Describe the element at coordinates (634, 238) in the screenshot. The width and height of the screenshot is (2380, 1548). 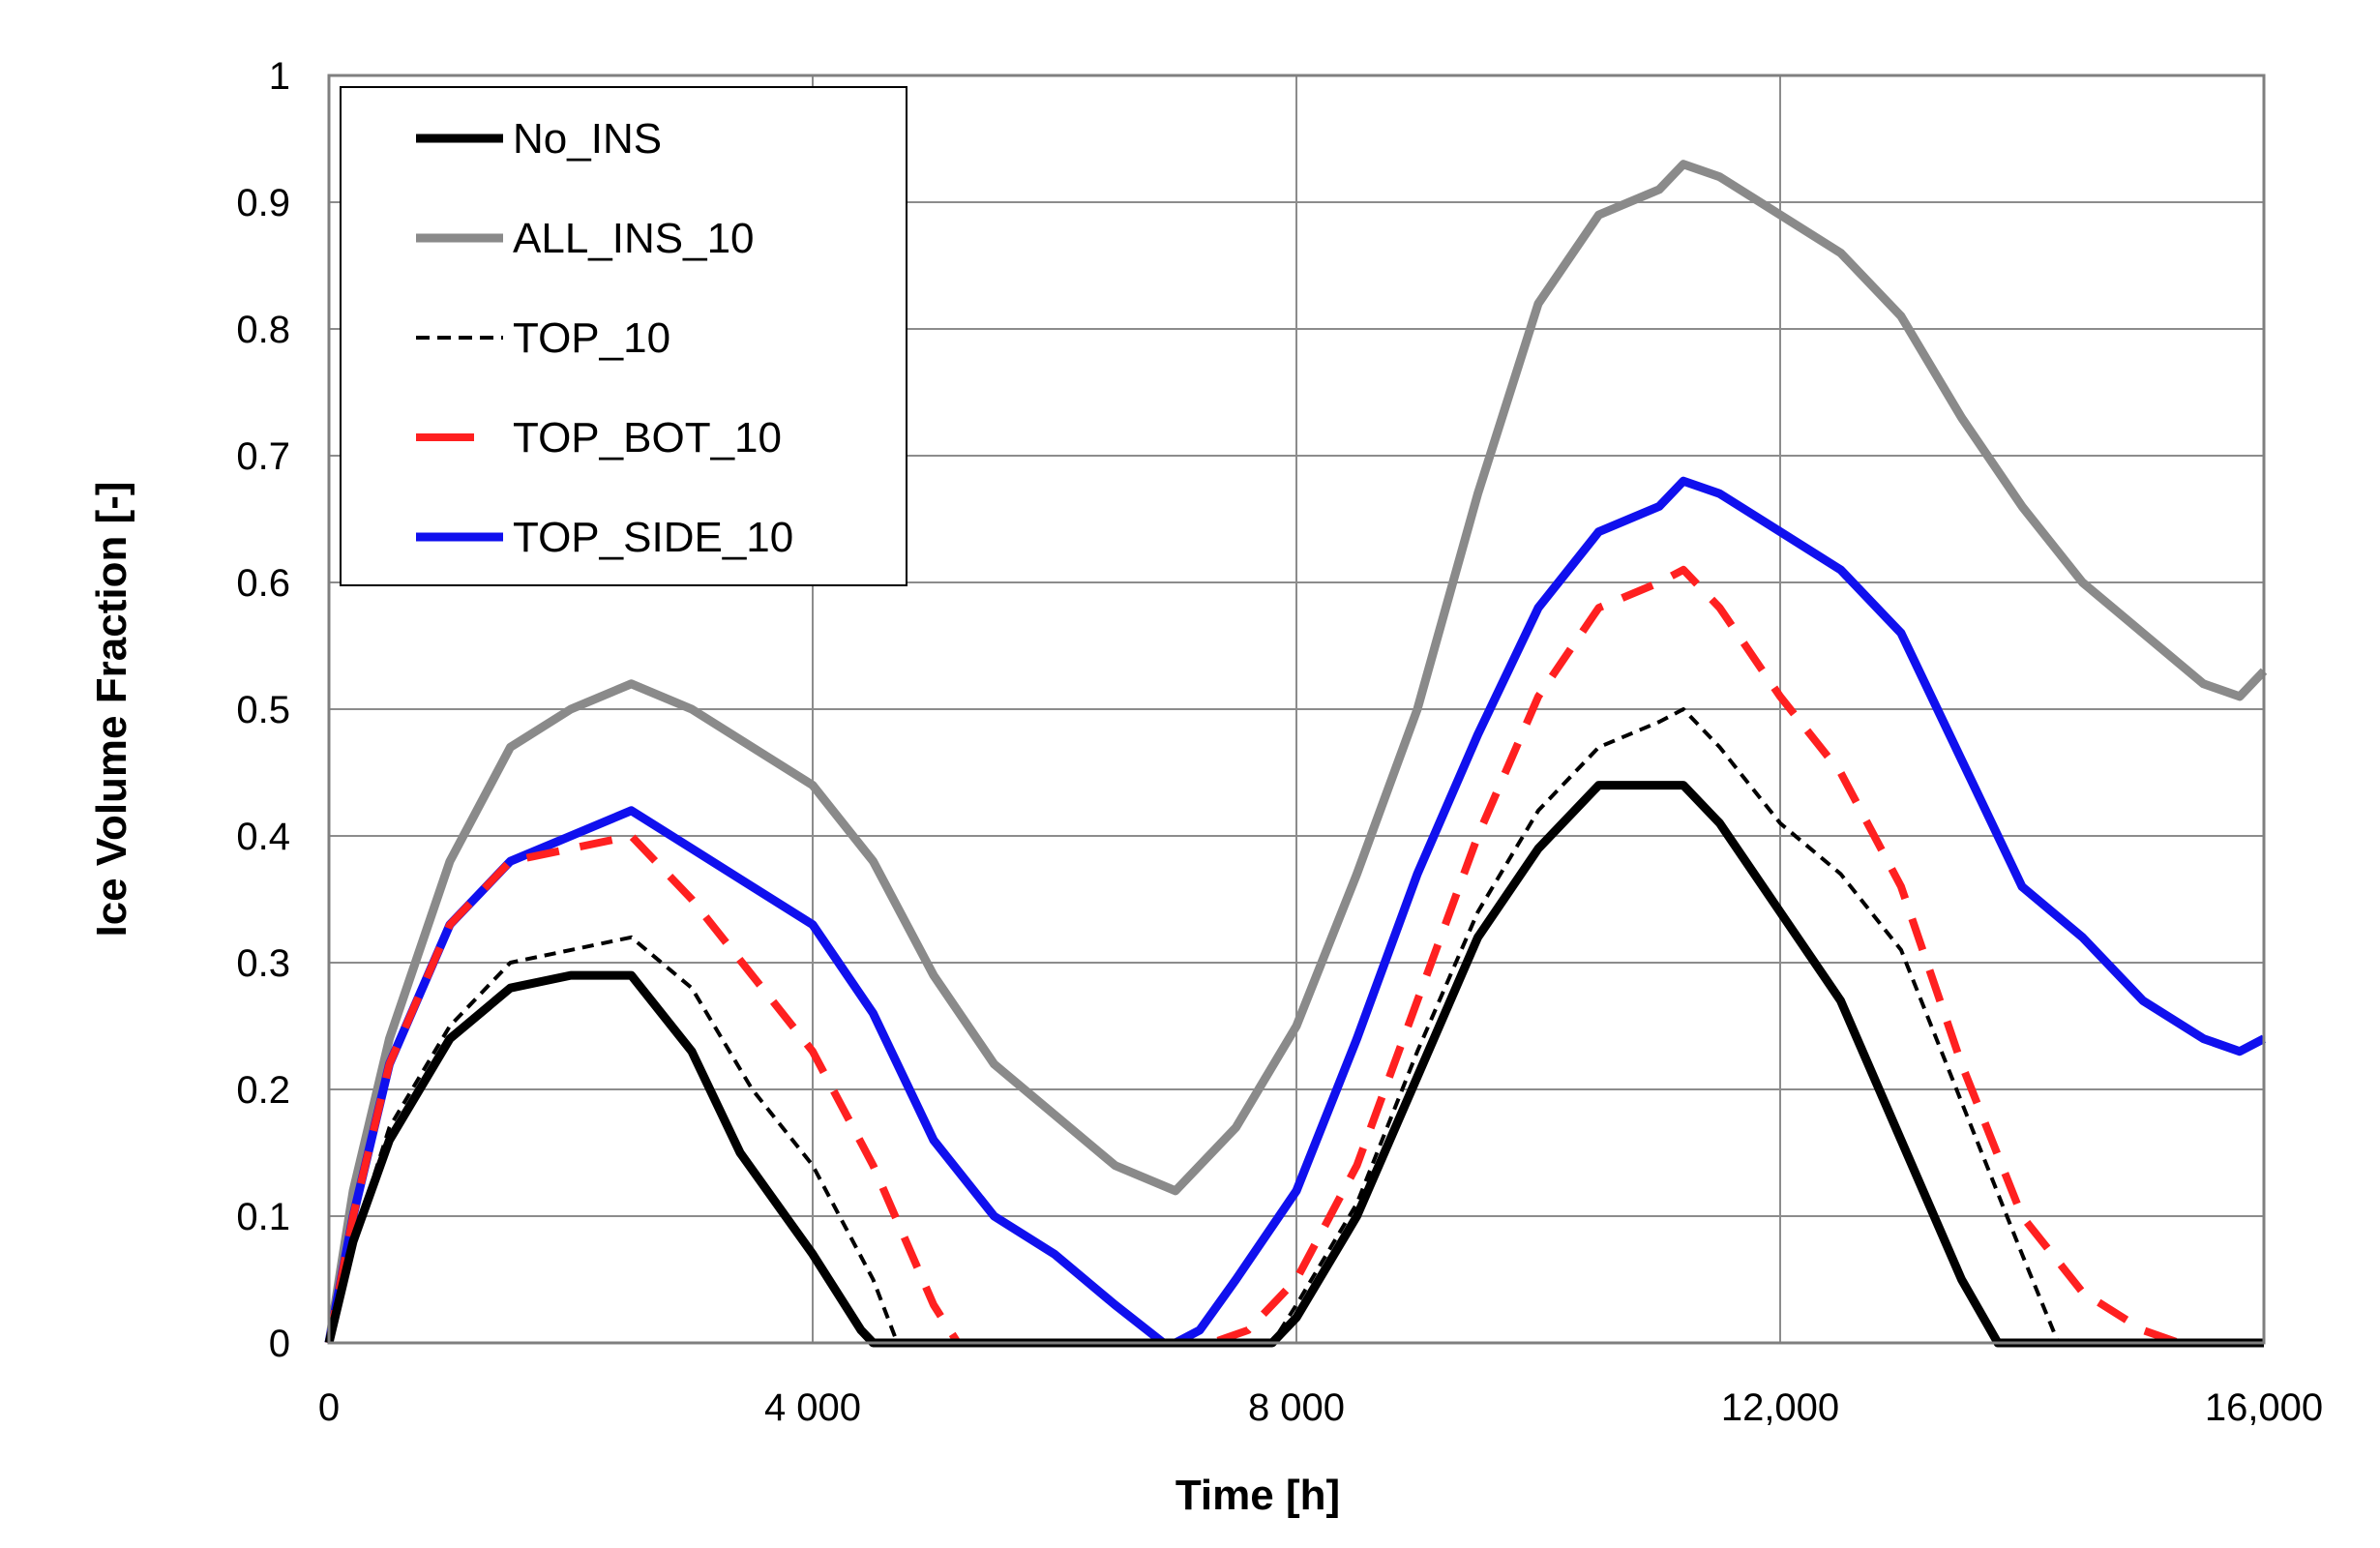
I see `legend-label: ALL_INS_10` at that location.